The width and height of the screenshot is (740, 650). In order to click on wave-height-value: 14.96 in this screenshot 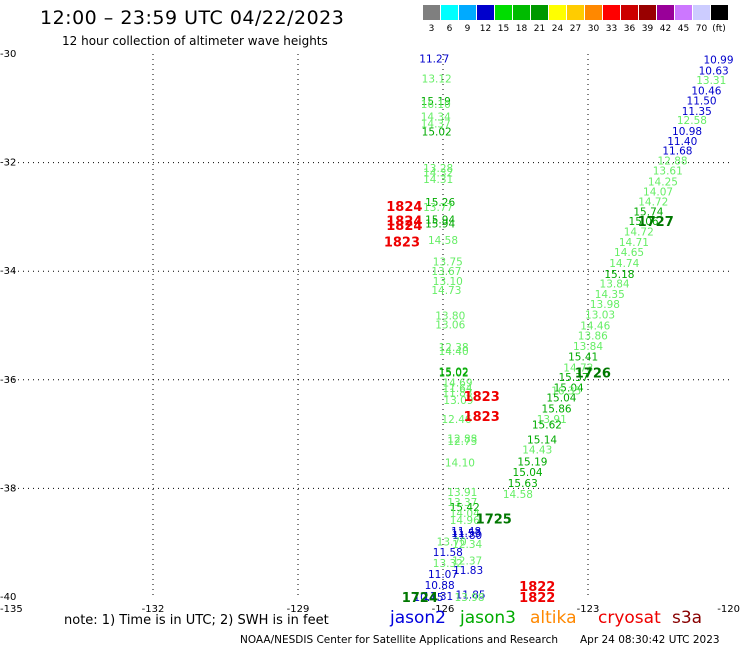, I will do `click(465, 521)`.